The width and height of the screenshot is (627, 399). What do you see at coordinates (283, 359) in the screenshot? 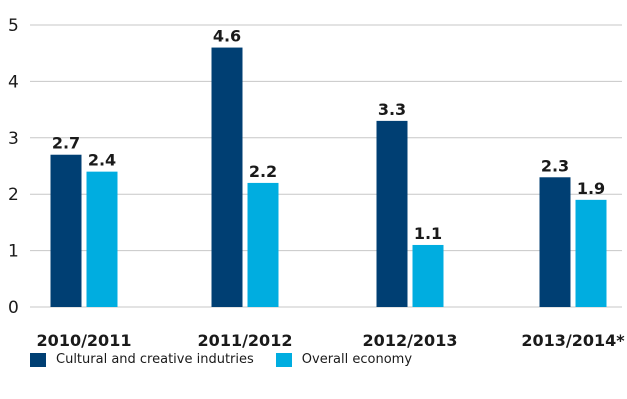
I see `legend-swatch-overall` at bounding box center [283, 359].